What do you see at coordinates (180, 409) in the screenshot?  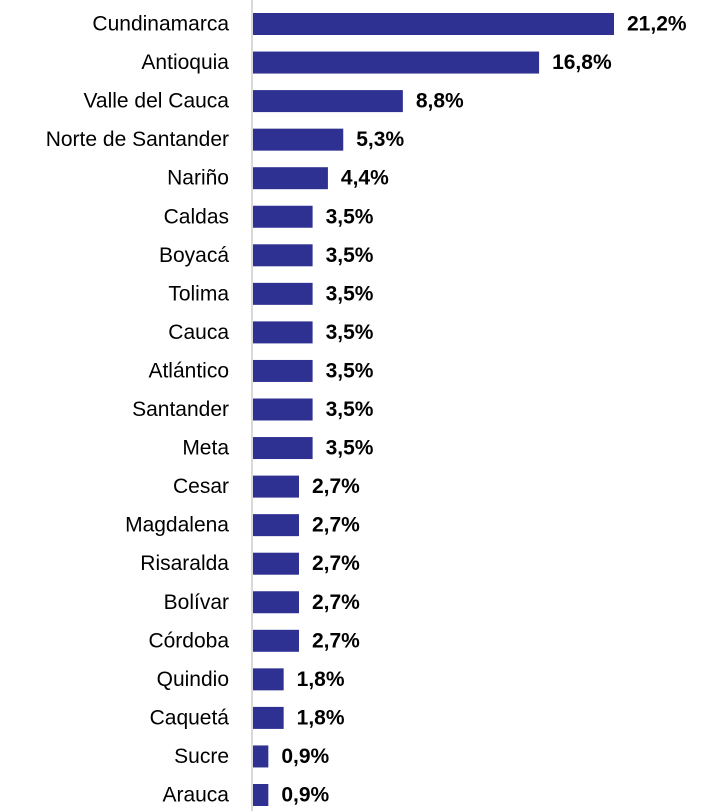 I see `category-label: Santander` at bounding box center [180, 409].